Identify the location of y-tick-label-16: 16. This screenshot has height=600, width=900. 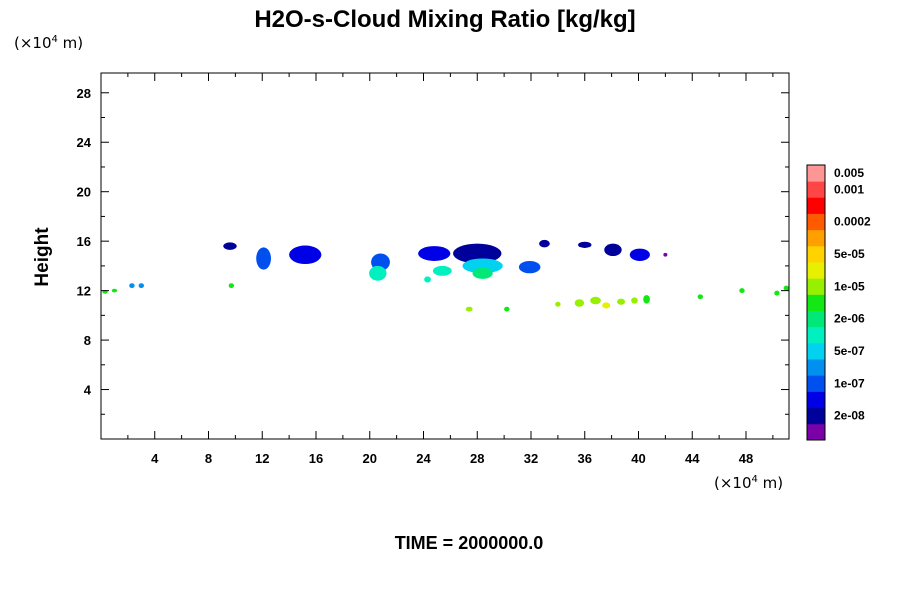
(84, 241).